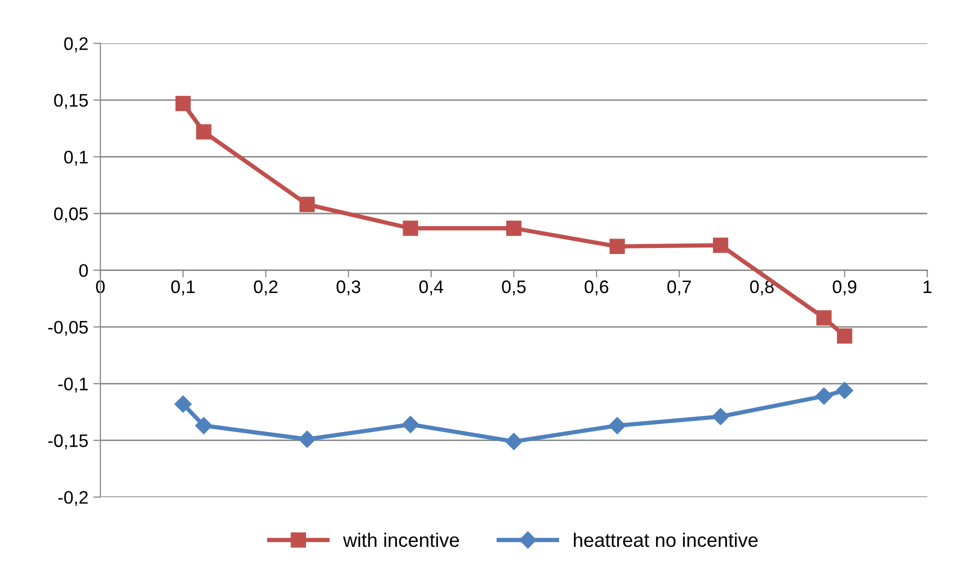 The width and height of the screenshot is (956, 578). Describe the element at coordinates (73, 385) in the screenshot. I see `y-tick-label: -0,1` at that location.